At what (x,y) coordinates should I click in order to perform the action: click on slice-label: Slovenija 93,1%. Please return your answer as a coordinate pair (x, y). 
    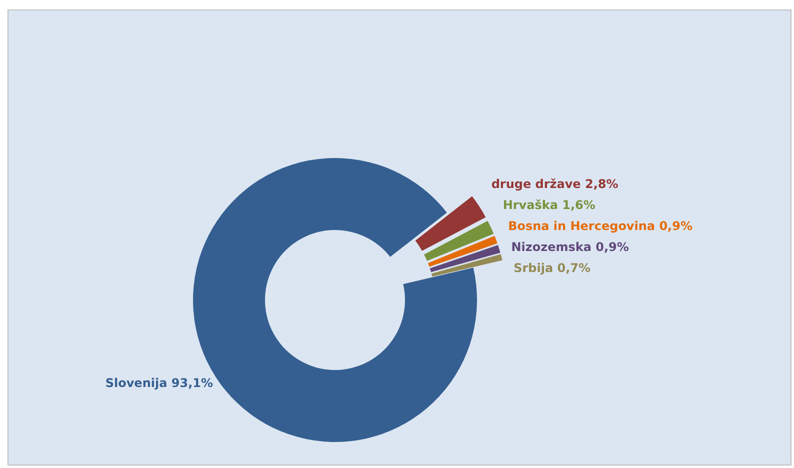
    Looking at the image, I should click on (159, 383).